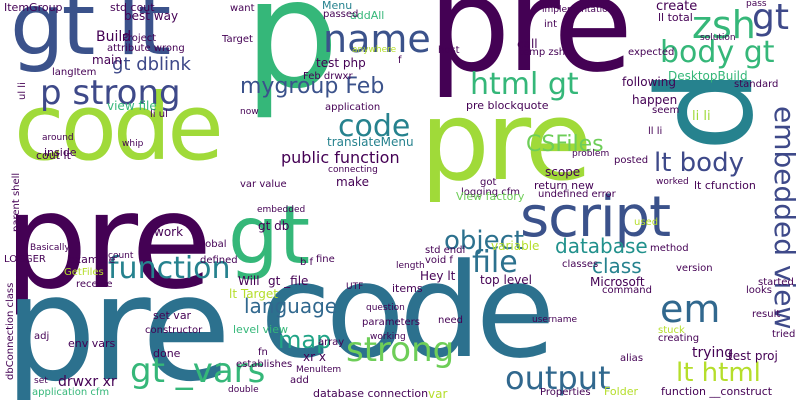  I want to click on word-working: working, so click(388, 337).